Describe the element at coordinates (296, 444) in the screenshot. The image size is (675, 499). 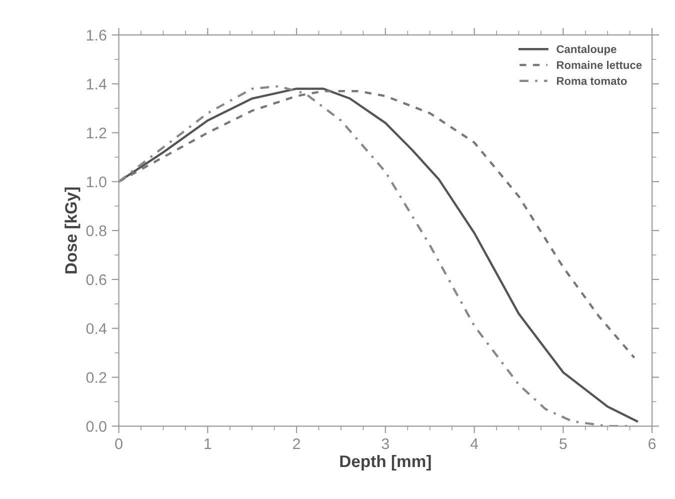
I see `x-tick-label: 2` at that location.